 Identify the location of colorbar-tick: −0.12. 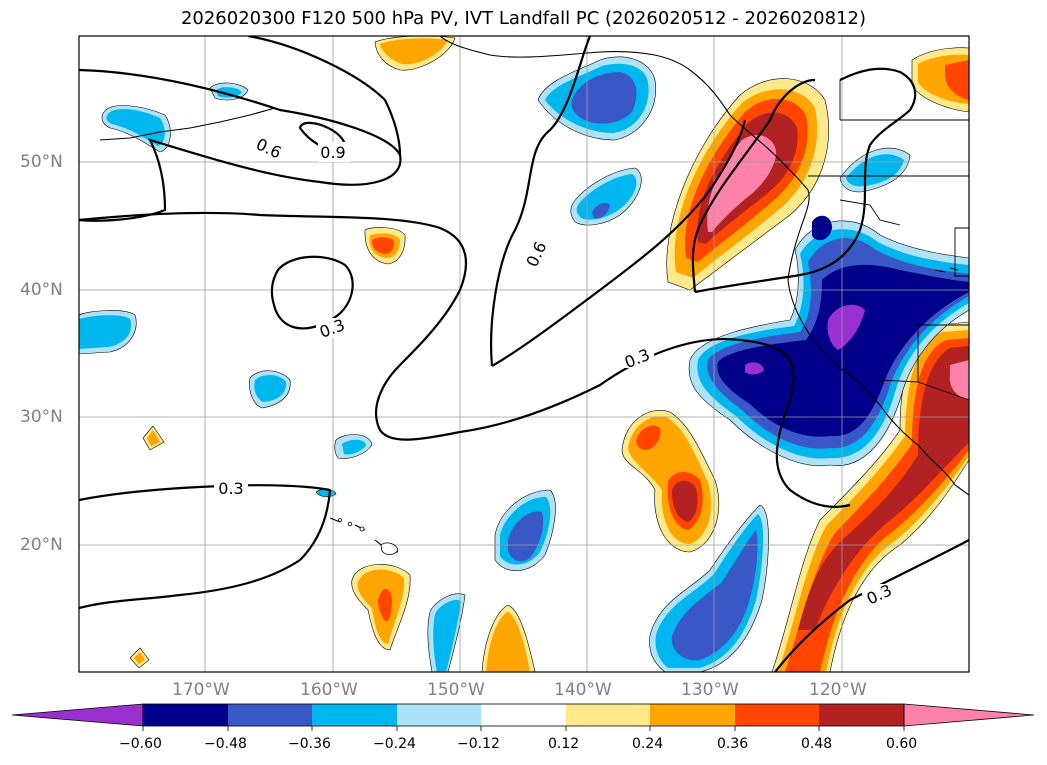
(478, 744).